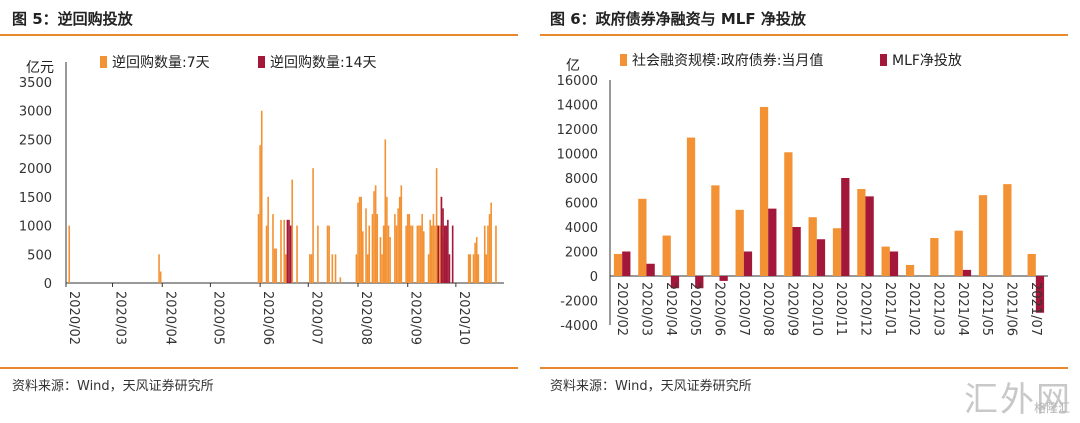 The image size is (1080, 423). Describe the element at coordinates (670, 309) in the screenshot. I see `right-x-tick-label: 2020/04` at that location.